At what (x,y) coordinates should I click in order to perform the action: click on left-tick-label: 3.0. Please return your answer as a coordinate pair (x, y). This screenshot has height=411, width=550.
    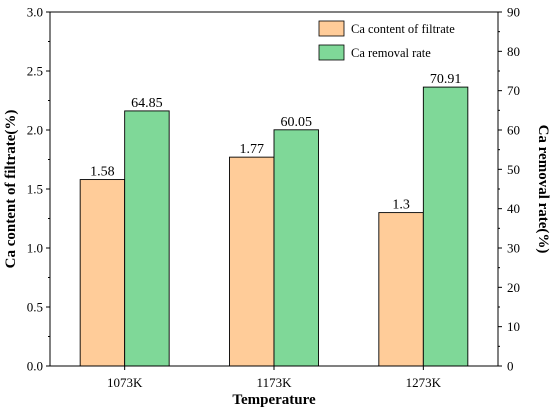
    Looking at the image, I should click on (35, 12).